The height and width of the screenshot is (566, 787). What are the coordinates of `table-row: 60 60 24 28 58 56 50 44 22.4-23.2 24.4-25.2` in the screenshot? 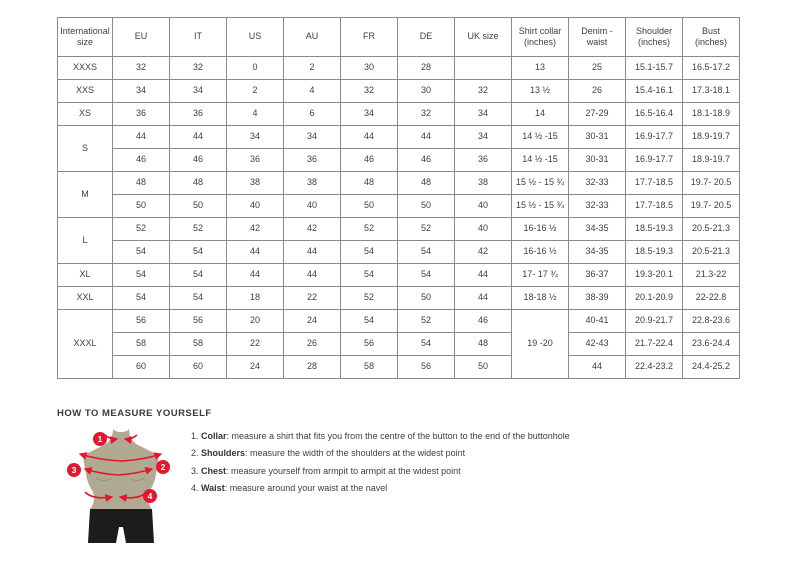 It's located at (399, 367).